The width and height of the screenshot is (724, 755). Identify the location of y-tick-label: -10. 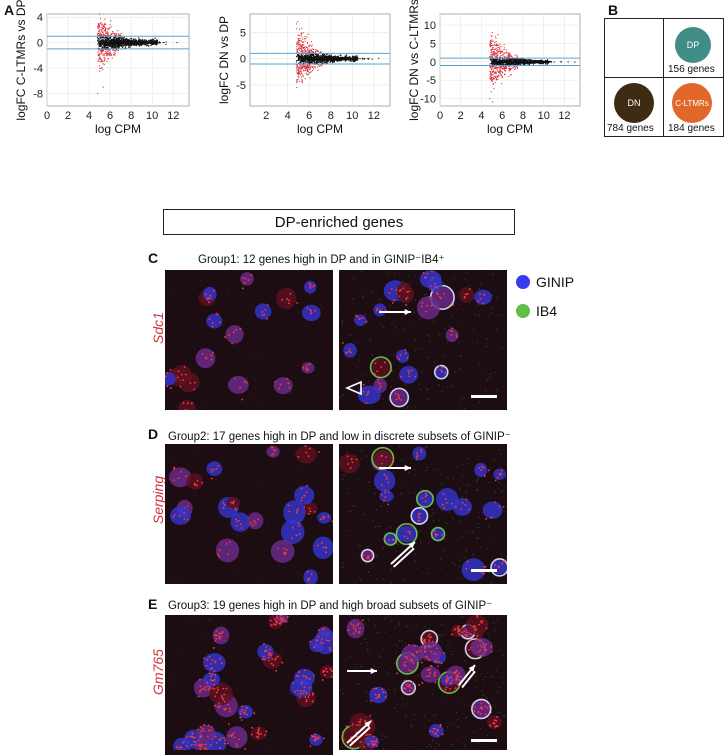
(428, 100).